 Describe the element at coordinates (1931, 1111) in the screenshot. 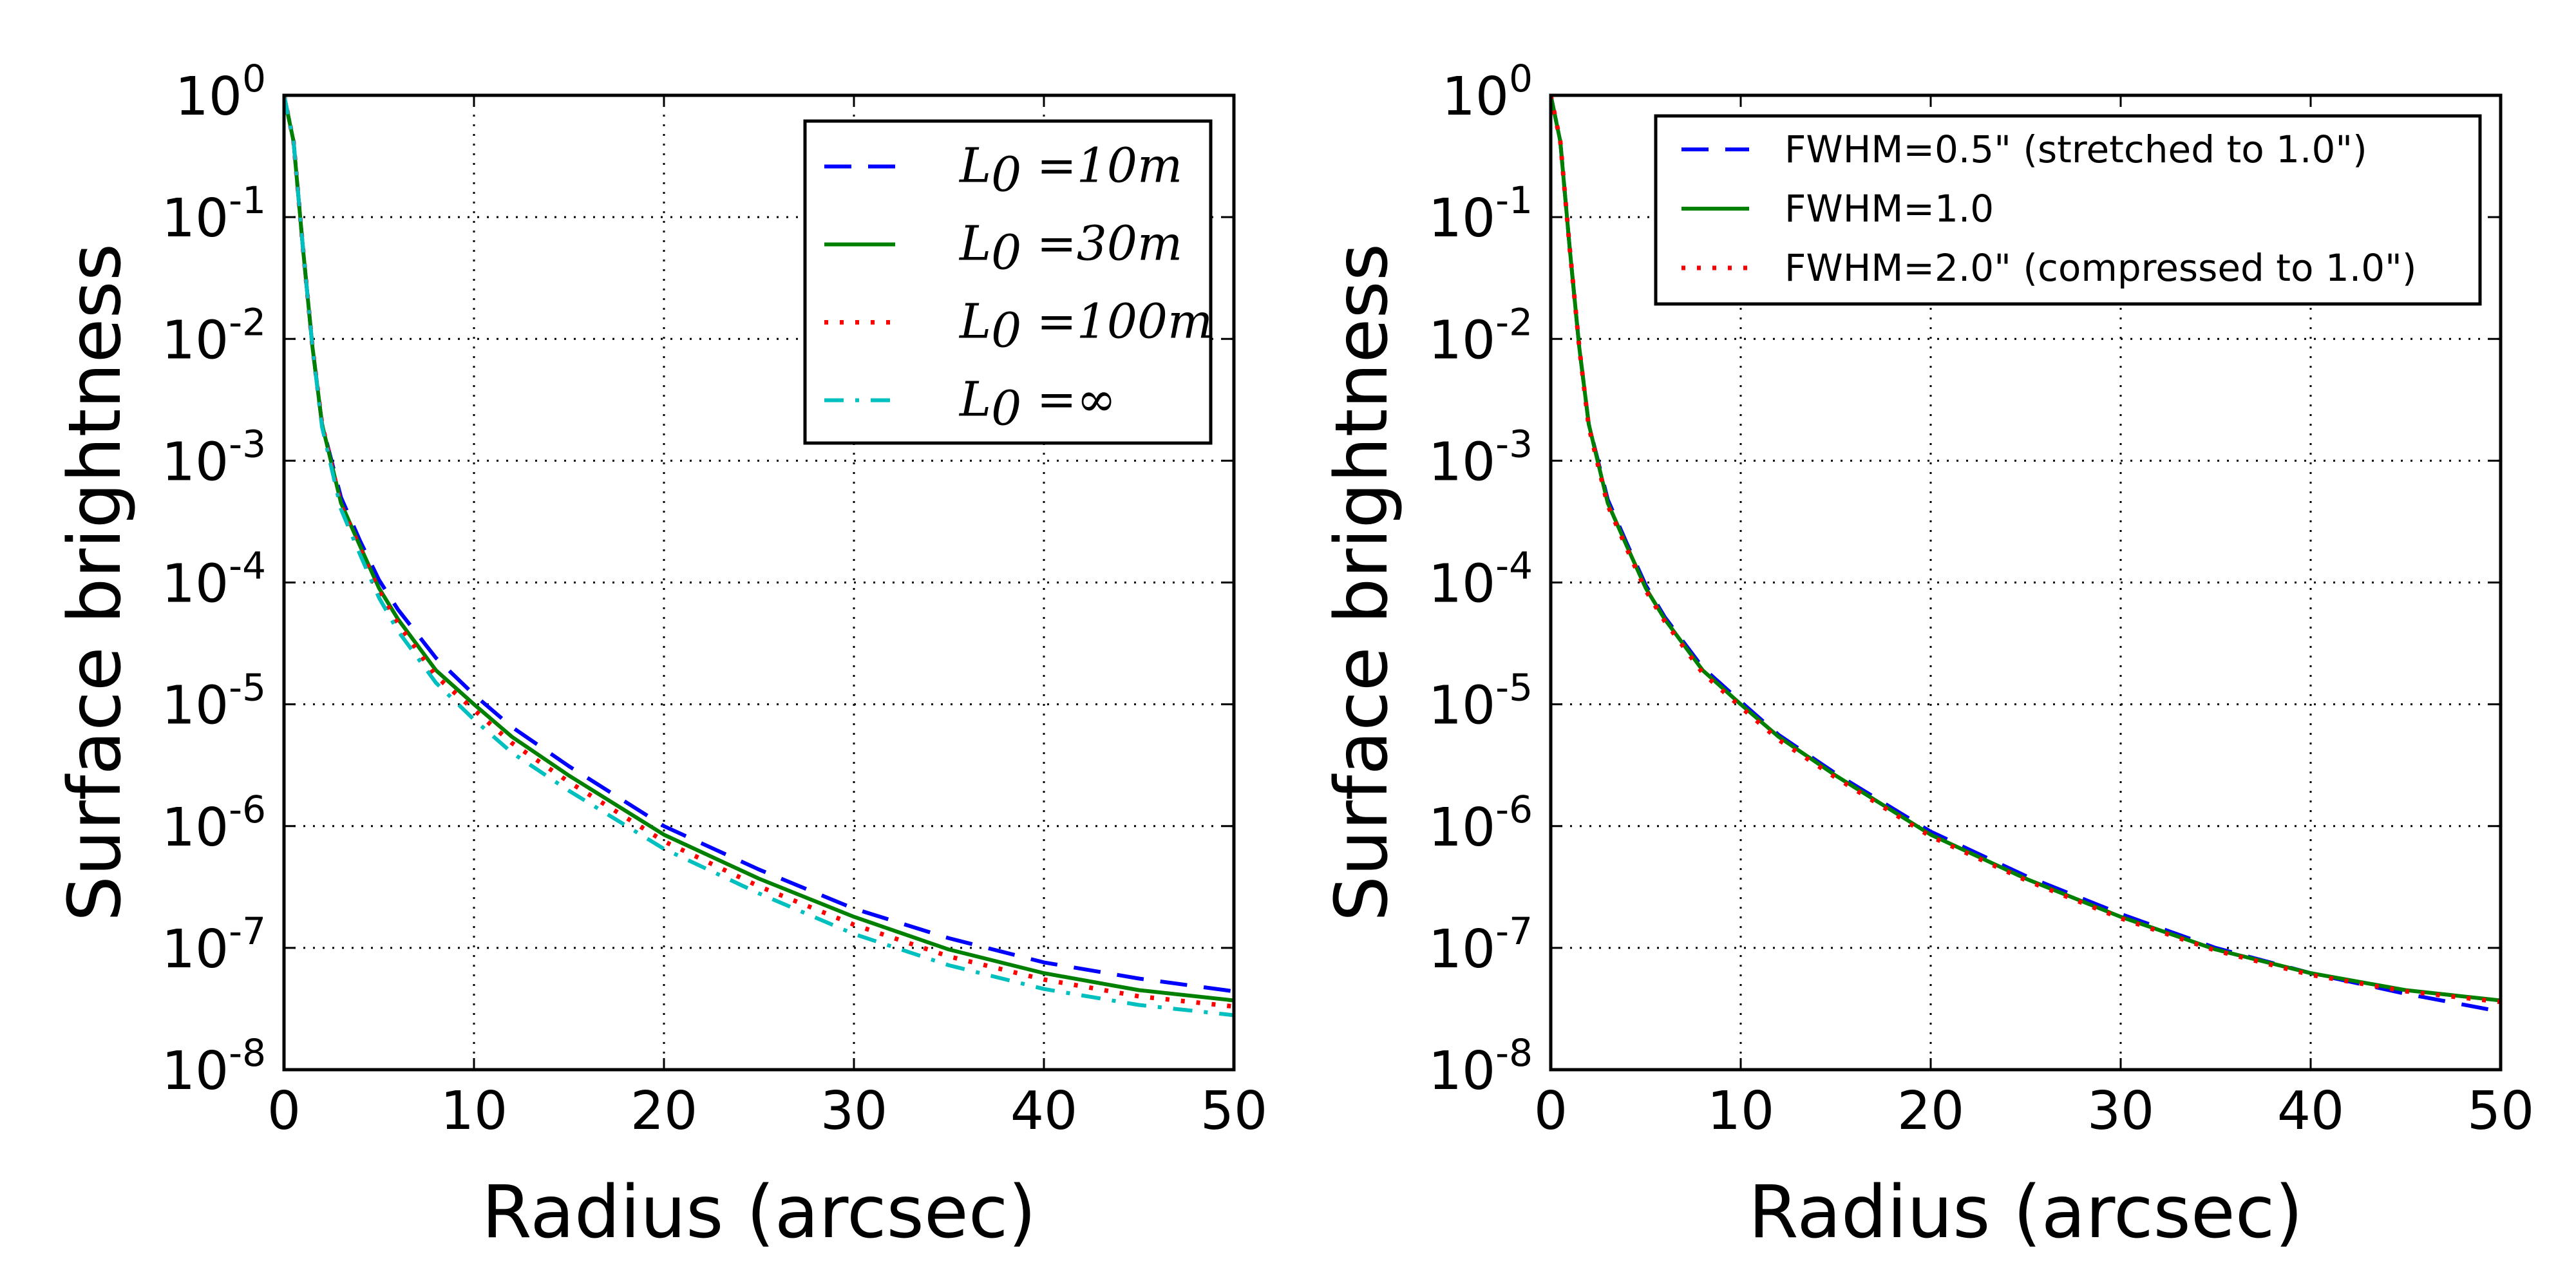

I see `x-tick-label: 20` at that location.